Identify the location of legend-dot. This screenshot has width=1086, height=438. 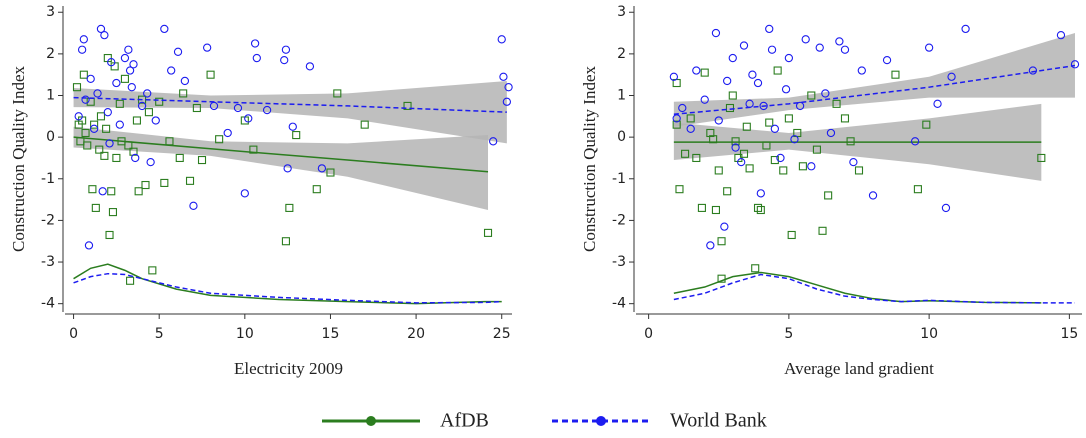
(371, 421).